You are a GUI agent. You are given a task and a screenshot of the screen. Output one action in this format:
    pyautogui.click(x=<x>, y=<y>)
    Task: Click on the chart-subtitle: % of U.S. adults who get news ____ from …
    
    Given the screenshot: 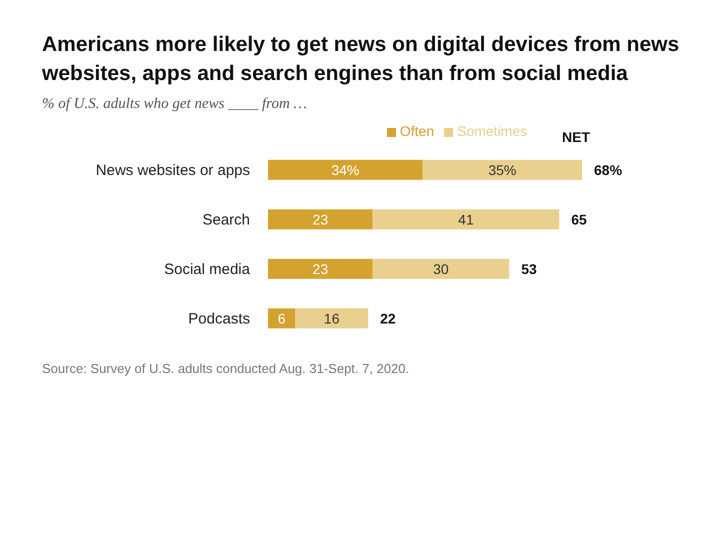 What is the action you would take?
    pyautogui.click(x=175, y=104)
    